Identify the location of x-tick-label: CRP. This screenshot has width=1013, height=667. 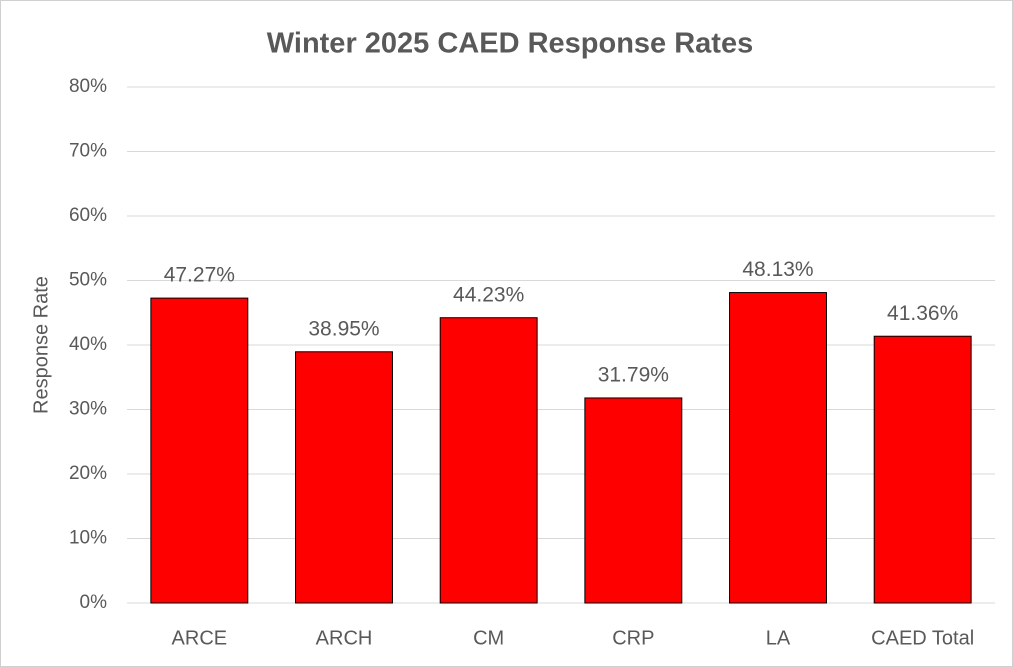
(633, 638).